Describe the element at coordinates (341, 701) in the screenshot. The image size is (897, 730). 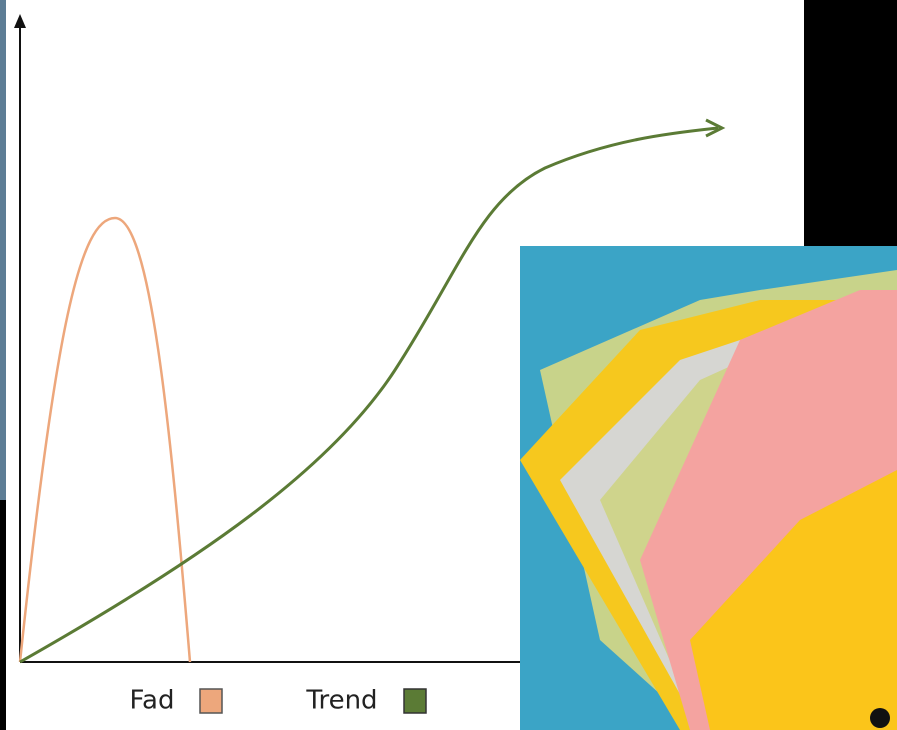
I see `legend-label: Trend` at that location.